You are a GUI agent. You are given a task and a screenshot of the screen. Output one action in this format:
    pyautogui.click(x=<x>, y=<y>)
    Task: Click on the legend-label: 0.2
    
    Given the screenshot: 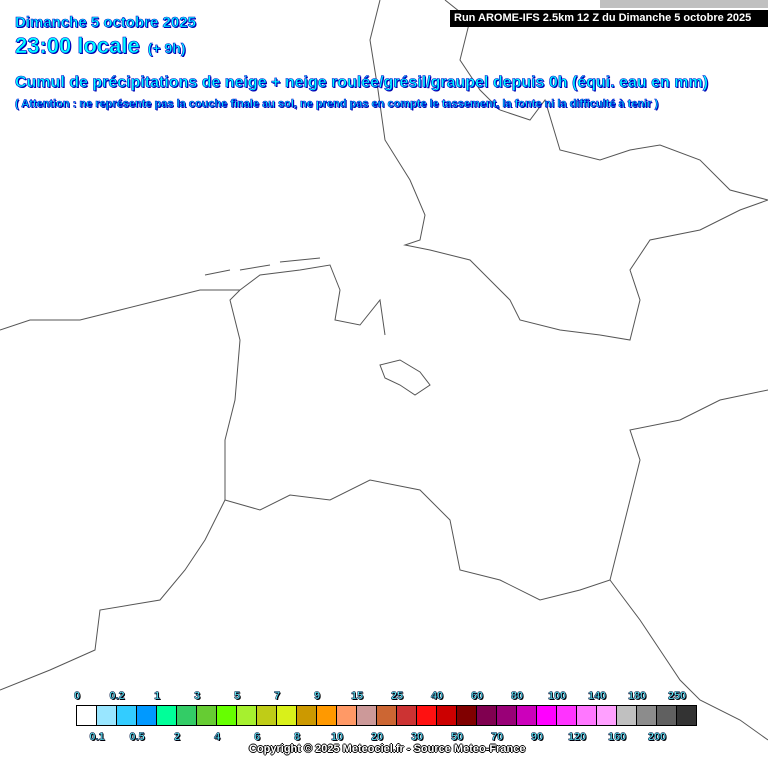 What is the action you would take?
    pyautogui.click(x=117, y=696)
    